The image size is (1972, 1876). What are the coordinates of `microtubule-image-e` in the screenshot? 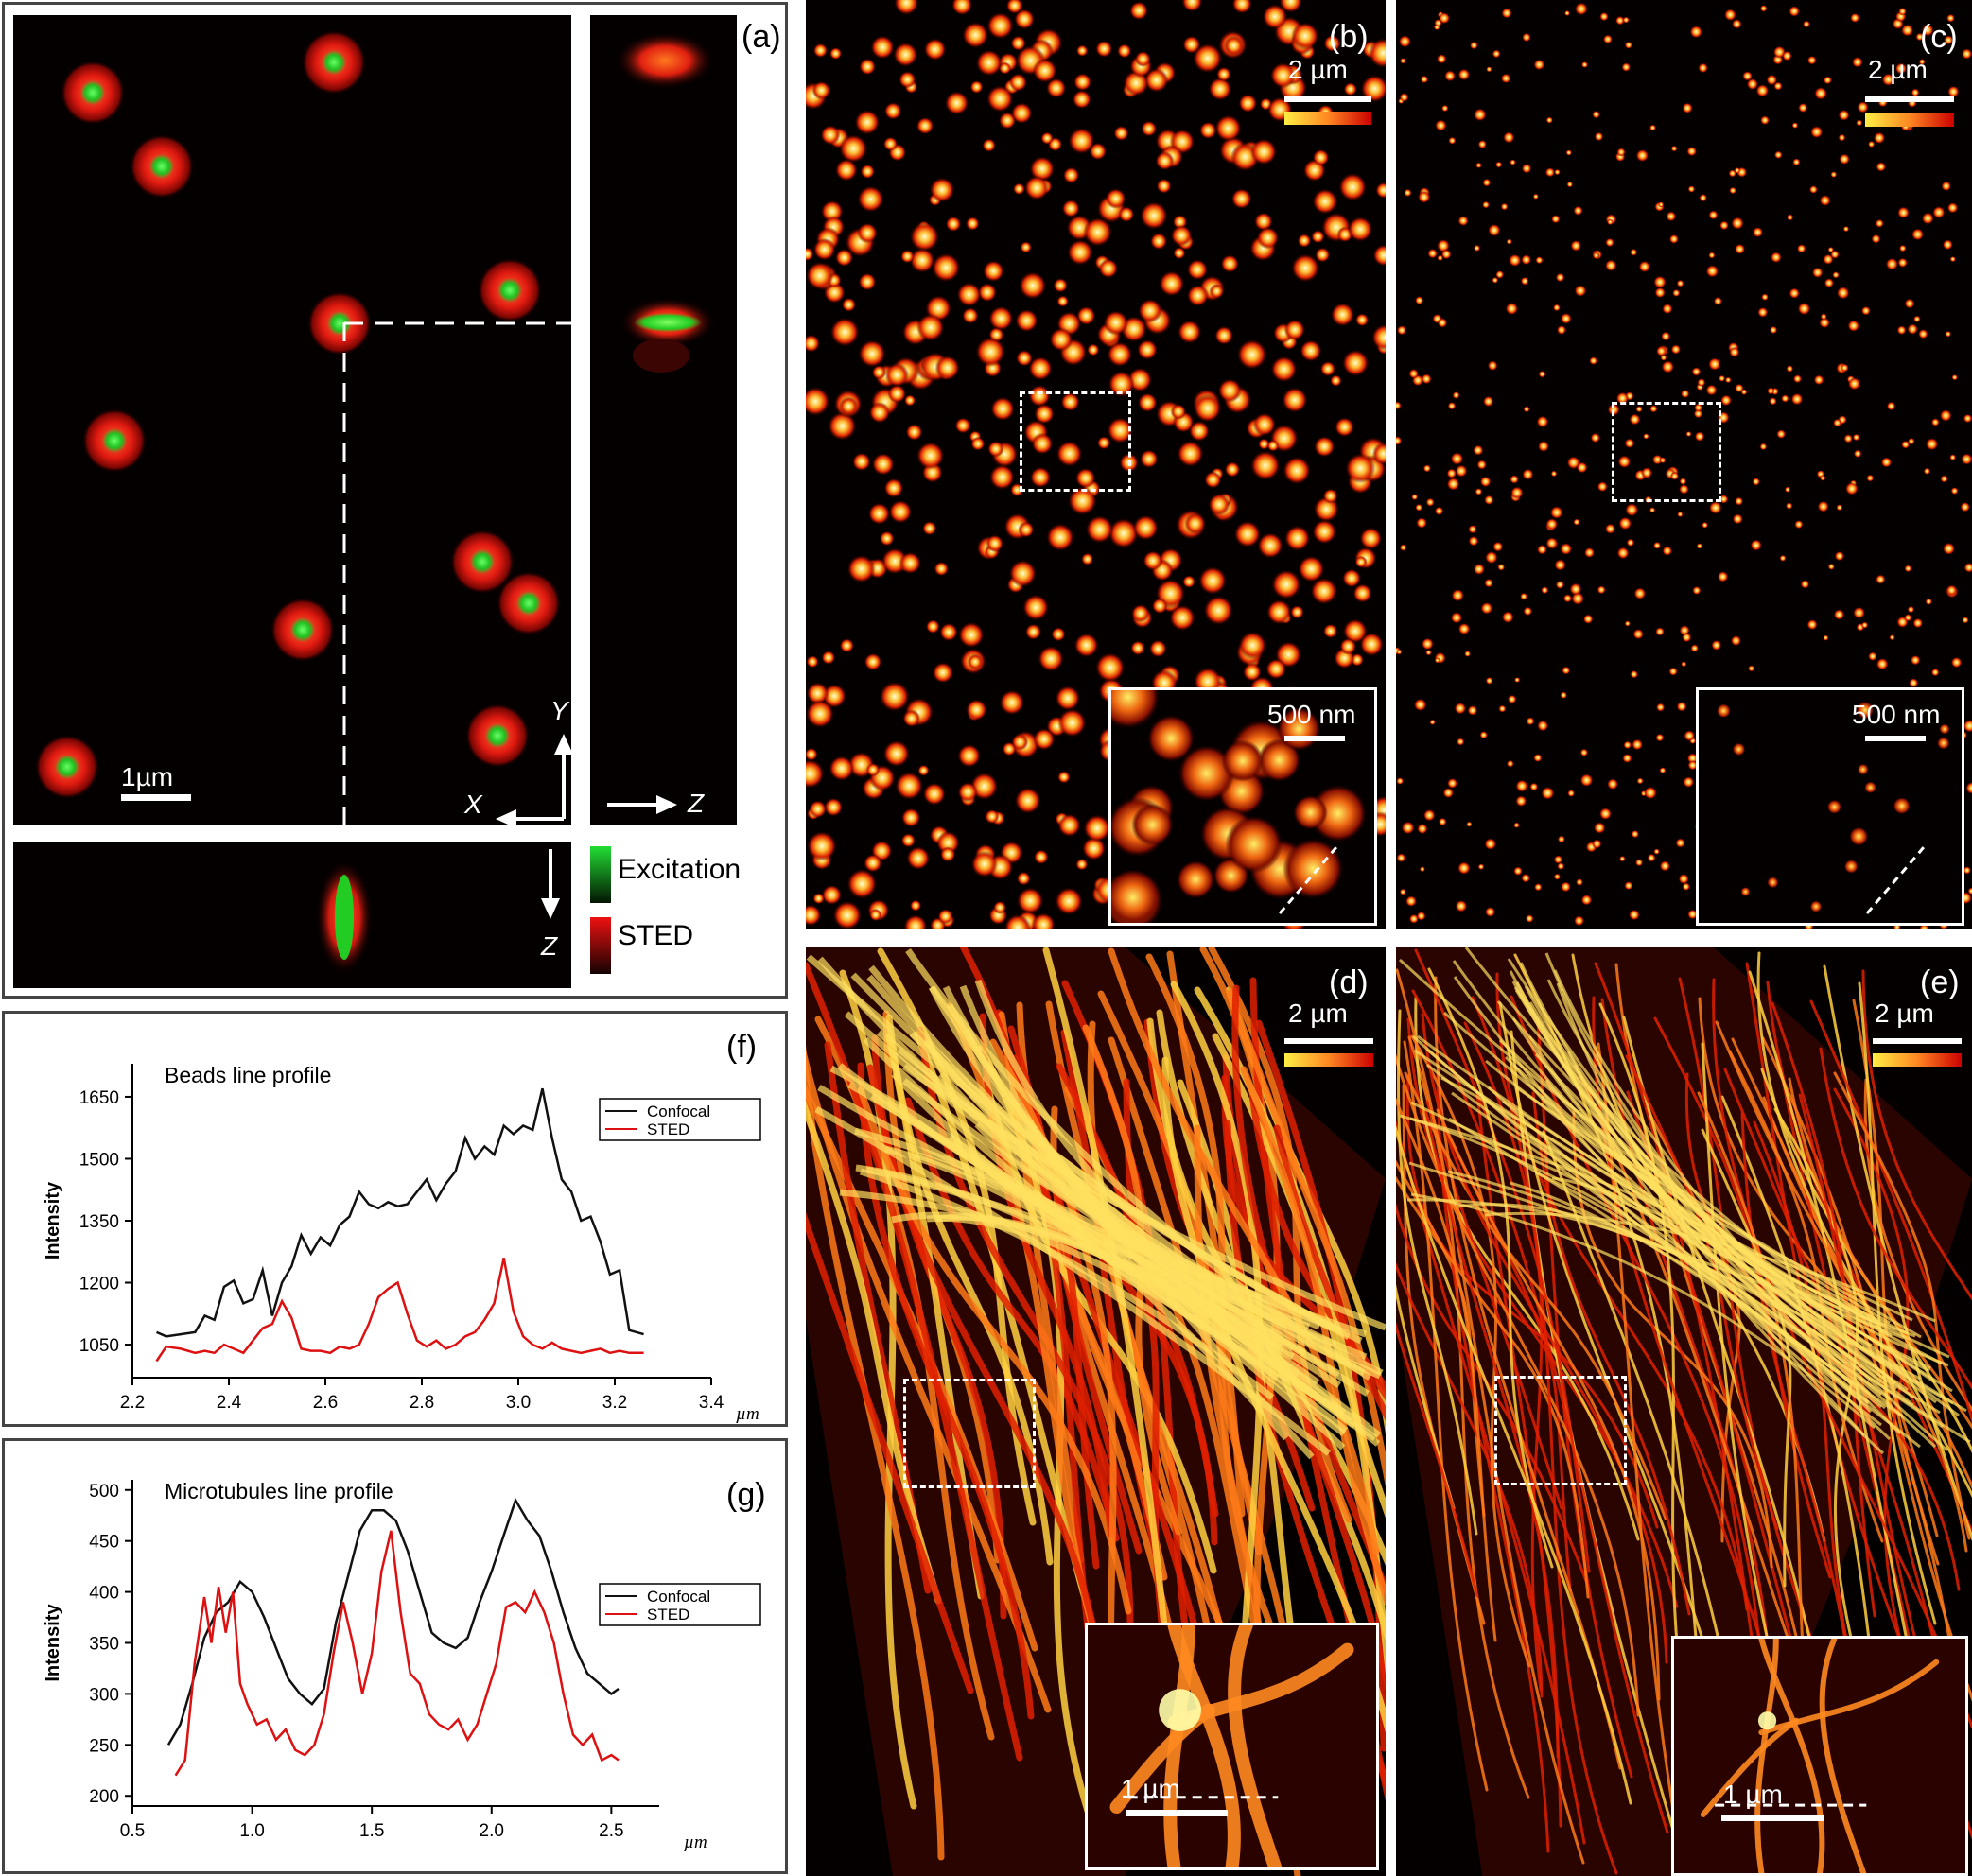 It's located at (1684, 1411).